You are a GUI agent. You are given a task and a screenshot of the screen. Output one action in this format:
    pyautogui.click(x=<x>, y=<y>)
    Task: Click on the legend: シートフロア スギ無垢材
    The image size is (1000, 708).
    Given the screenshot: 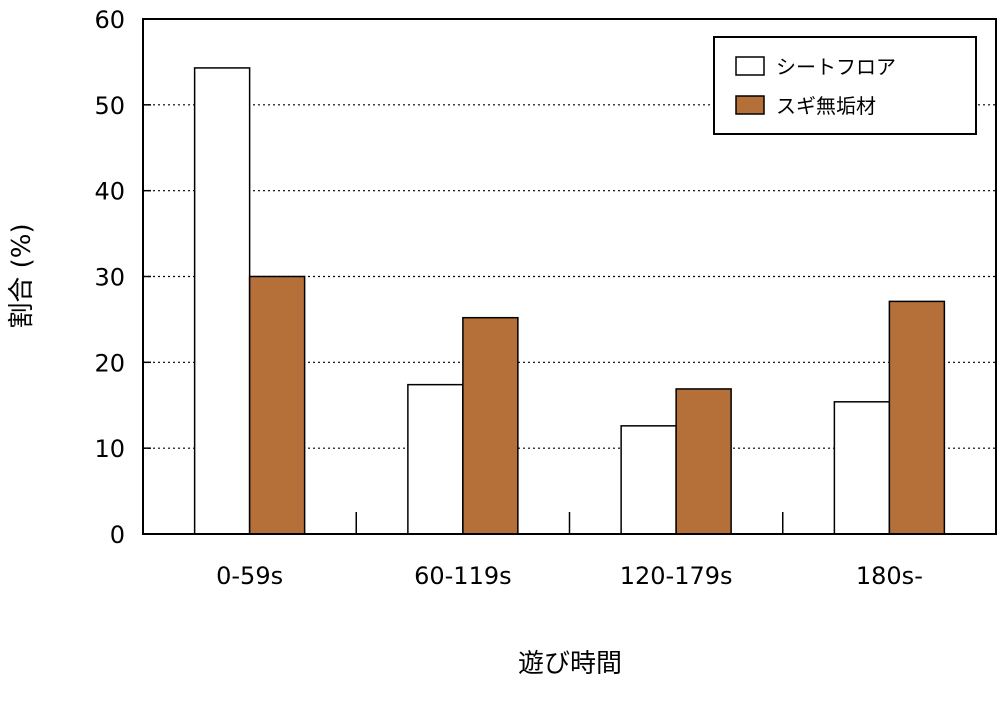 What is the action you would take?
    pyautogui.click(x=845, y=85)
    